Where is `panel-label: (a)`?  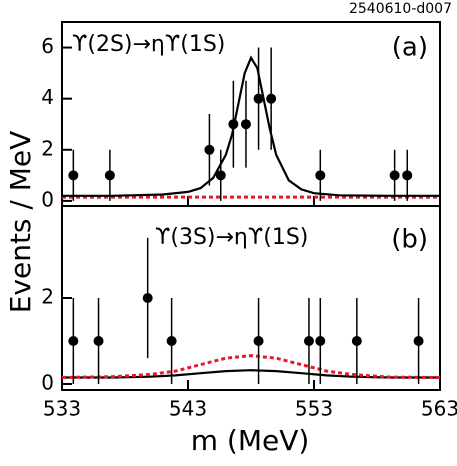 panel-label: (a) is located at coordinates (410, 48).